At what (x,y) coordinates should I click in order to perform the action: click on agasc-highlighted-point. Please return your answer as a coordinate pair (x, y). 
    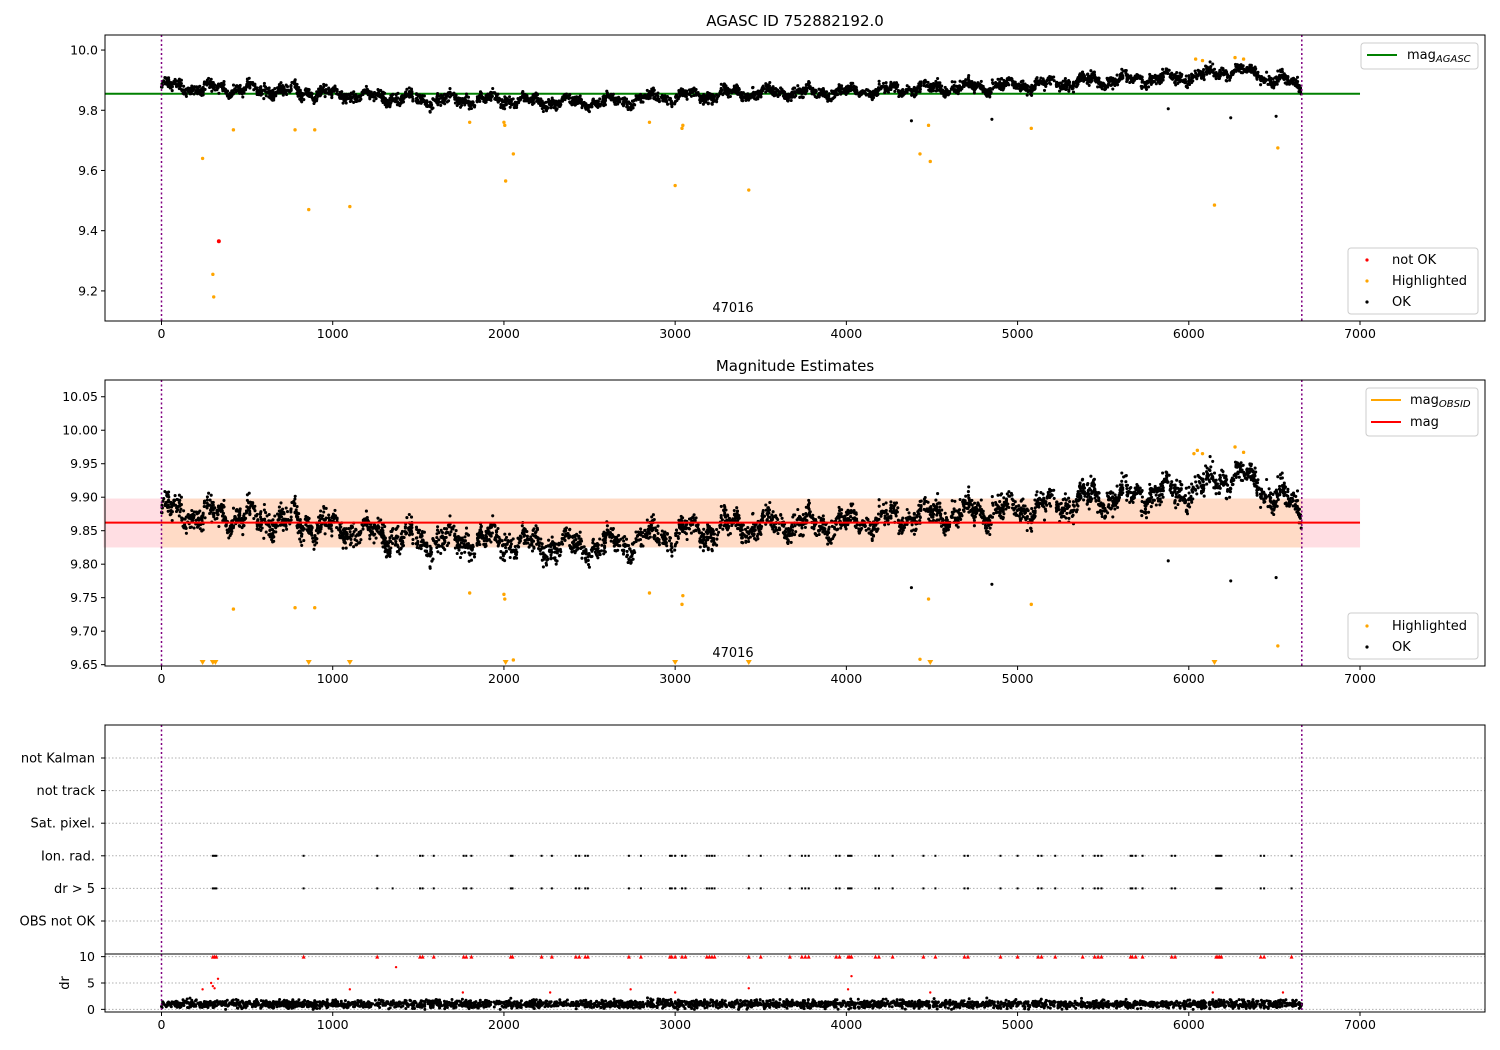
    Looking at the image, I should click on (1031, 128).